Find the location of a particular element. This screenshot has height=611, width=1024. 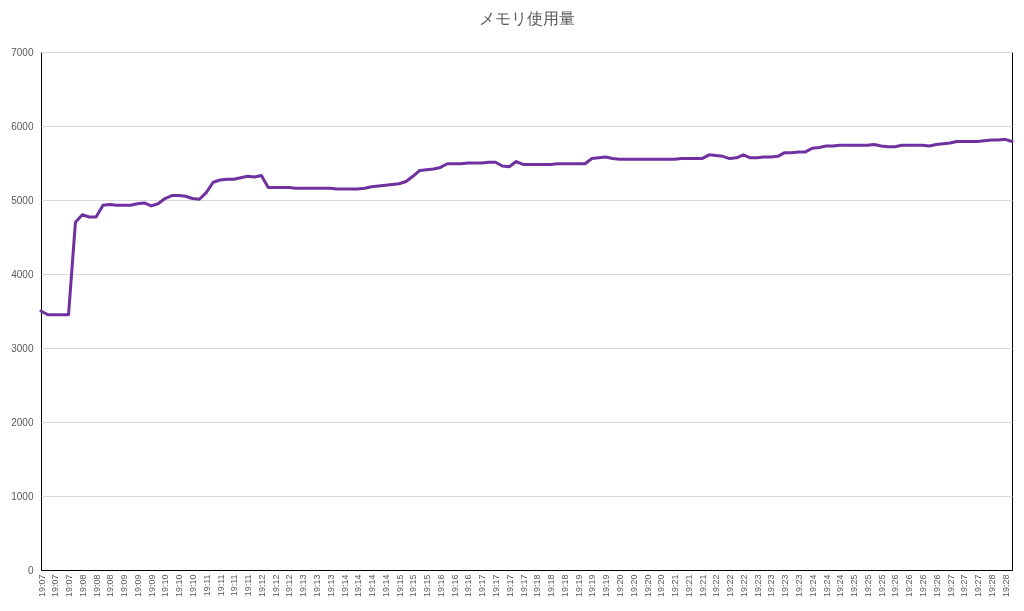

y-tick-label: 6000 is located at coordinates (22, 126).